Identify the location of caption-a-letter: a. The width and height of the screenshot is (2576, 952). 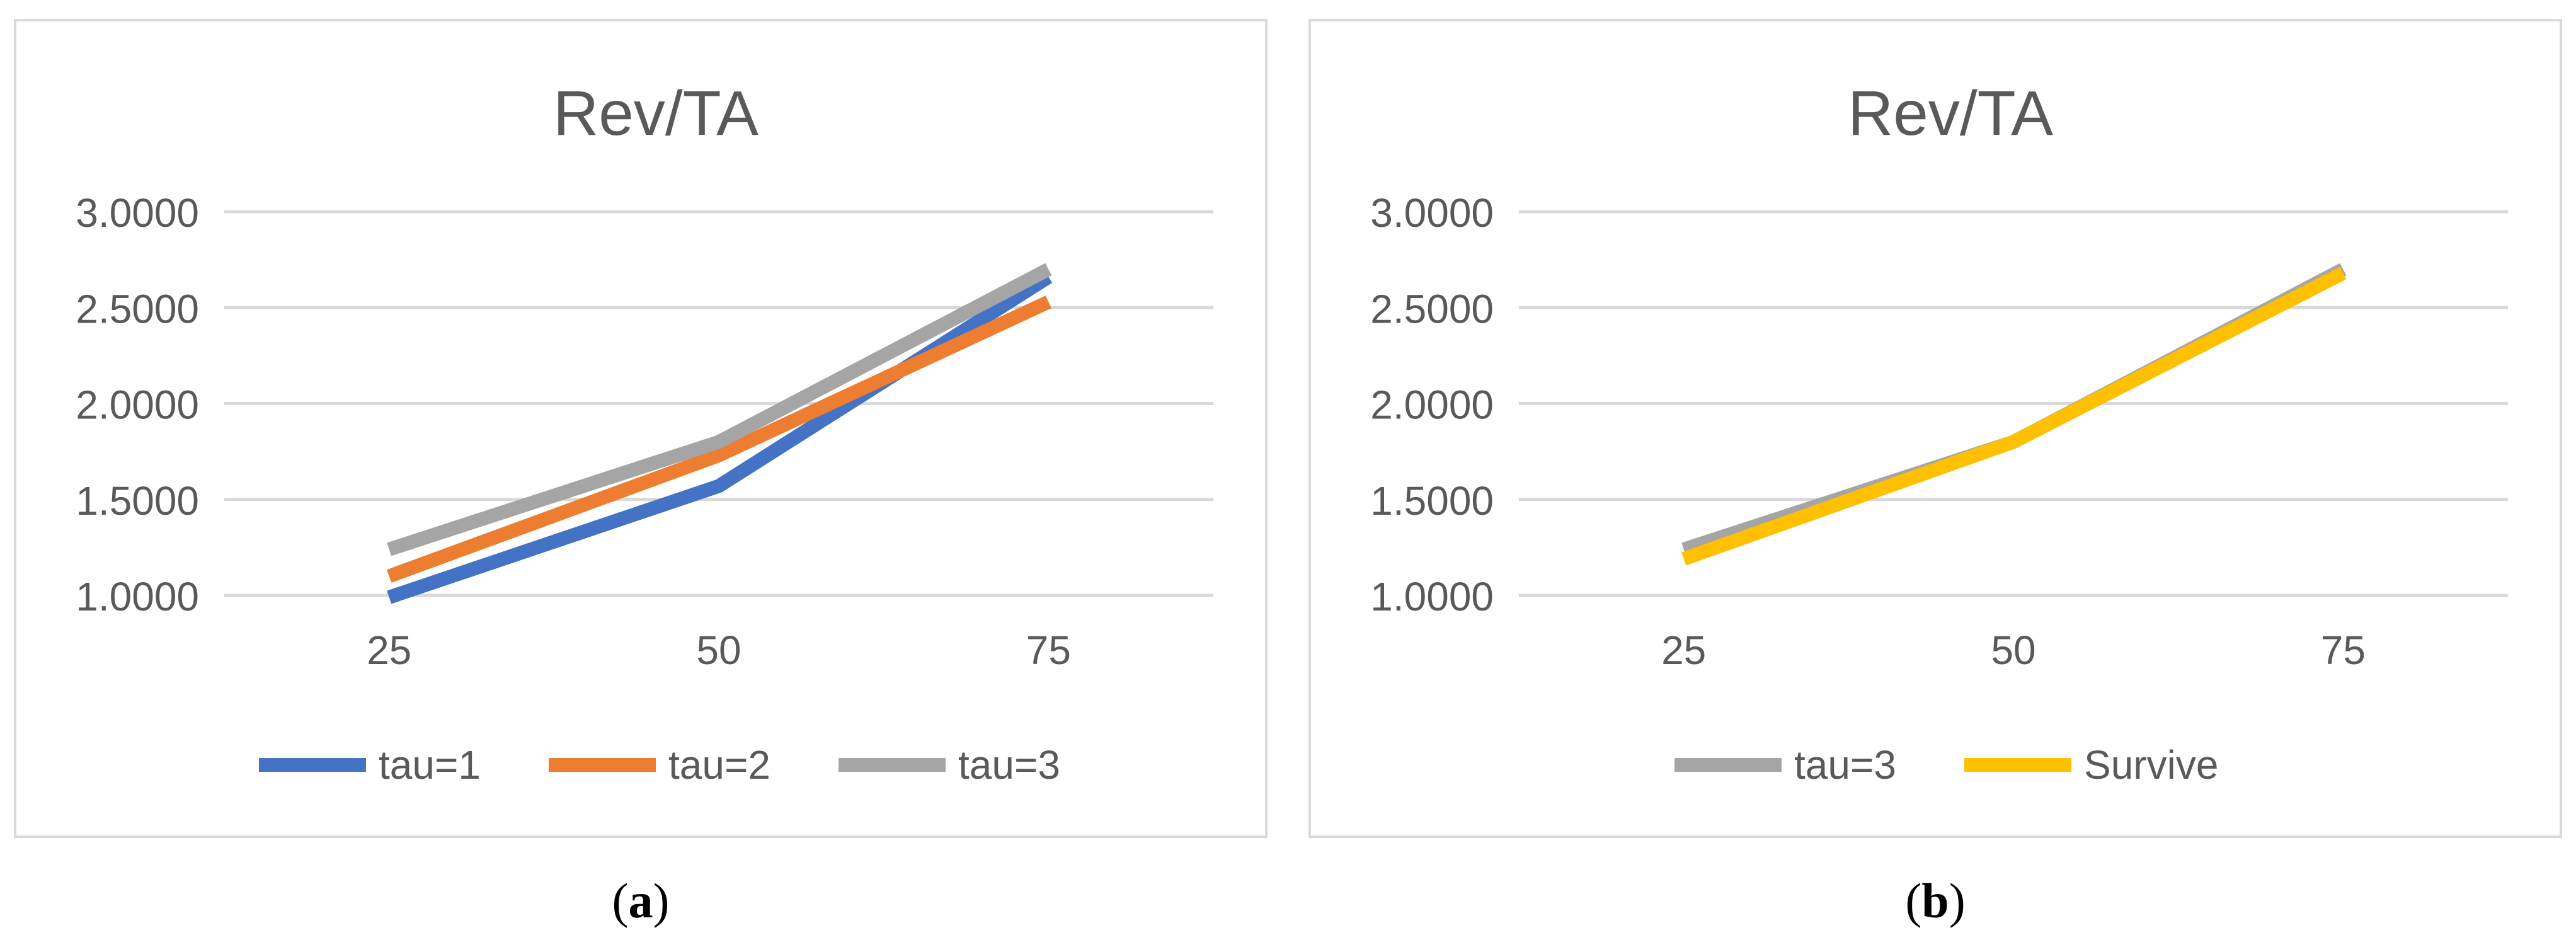
(640, 900).